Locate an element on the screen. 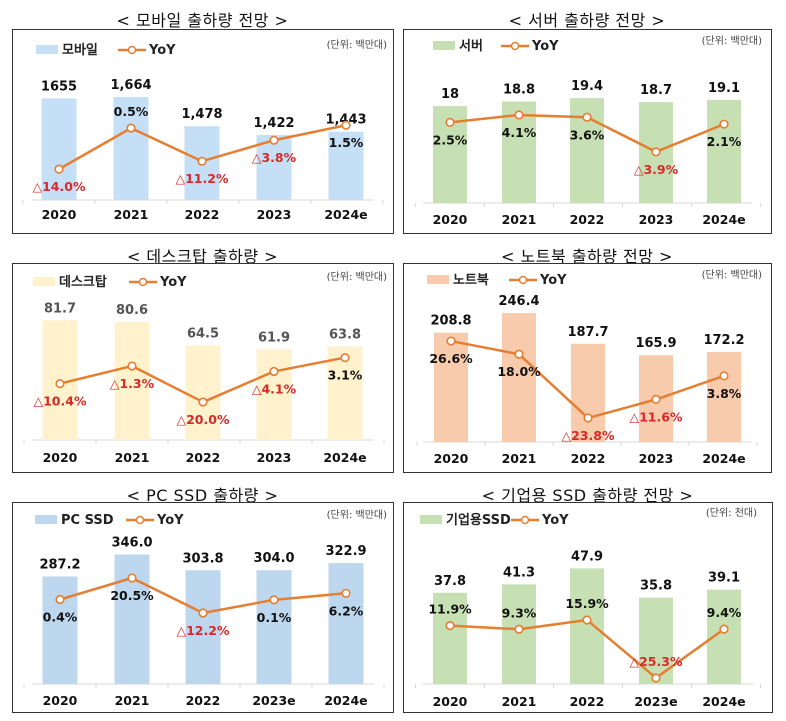  yoy-value-label: 20.5% is located at coordinates (132, 595).